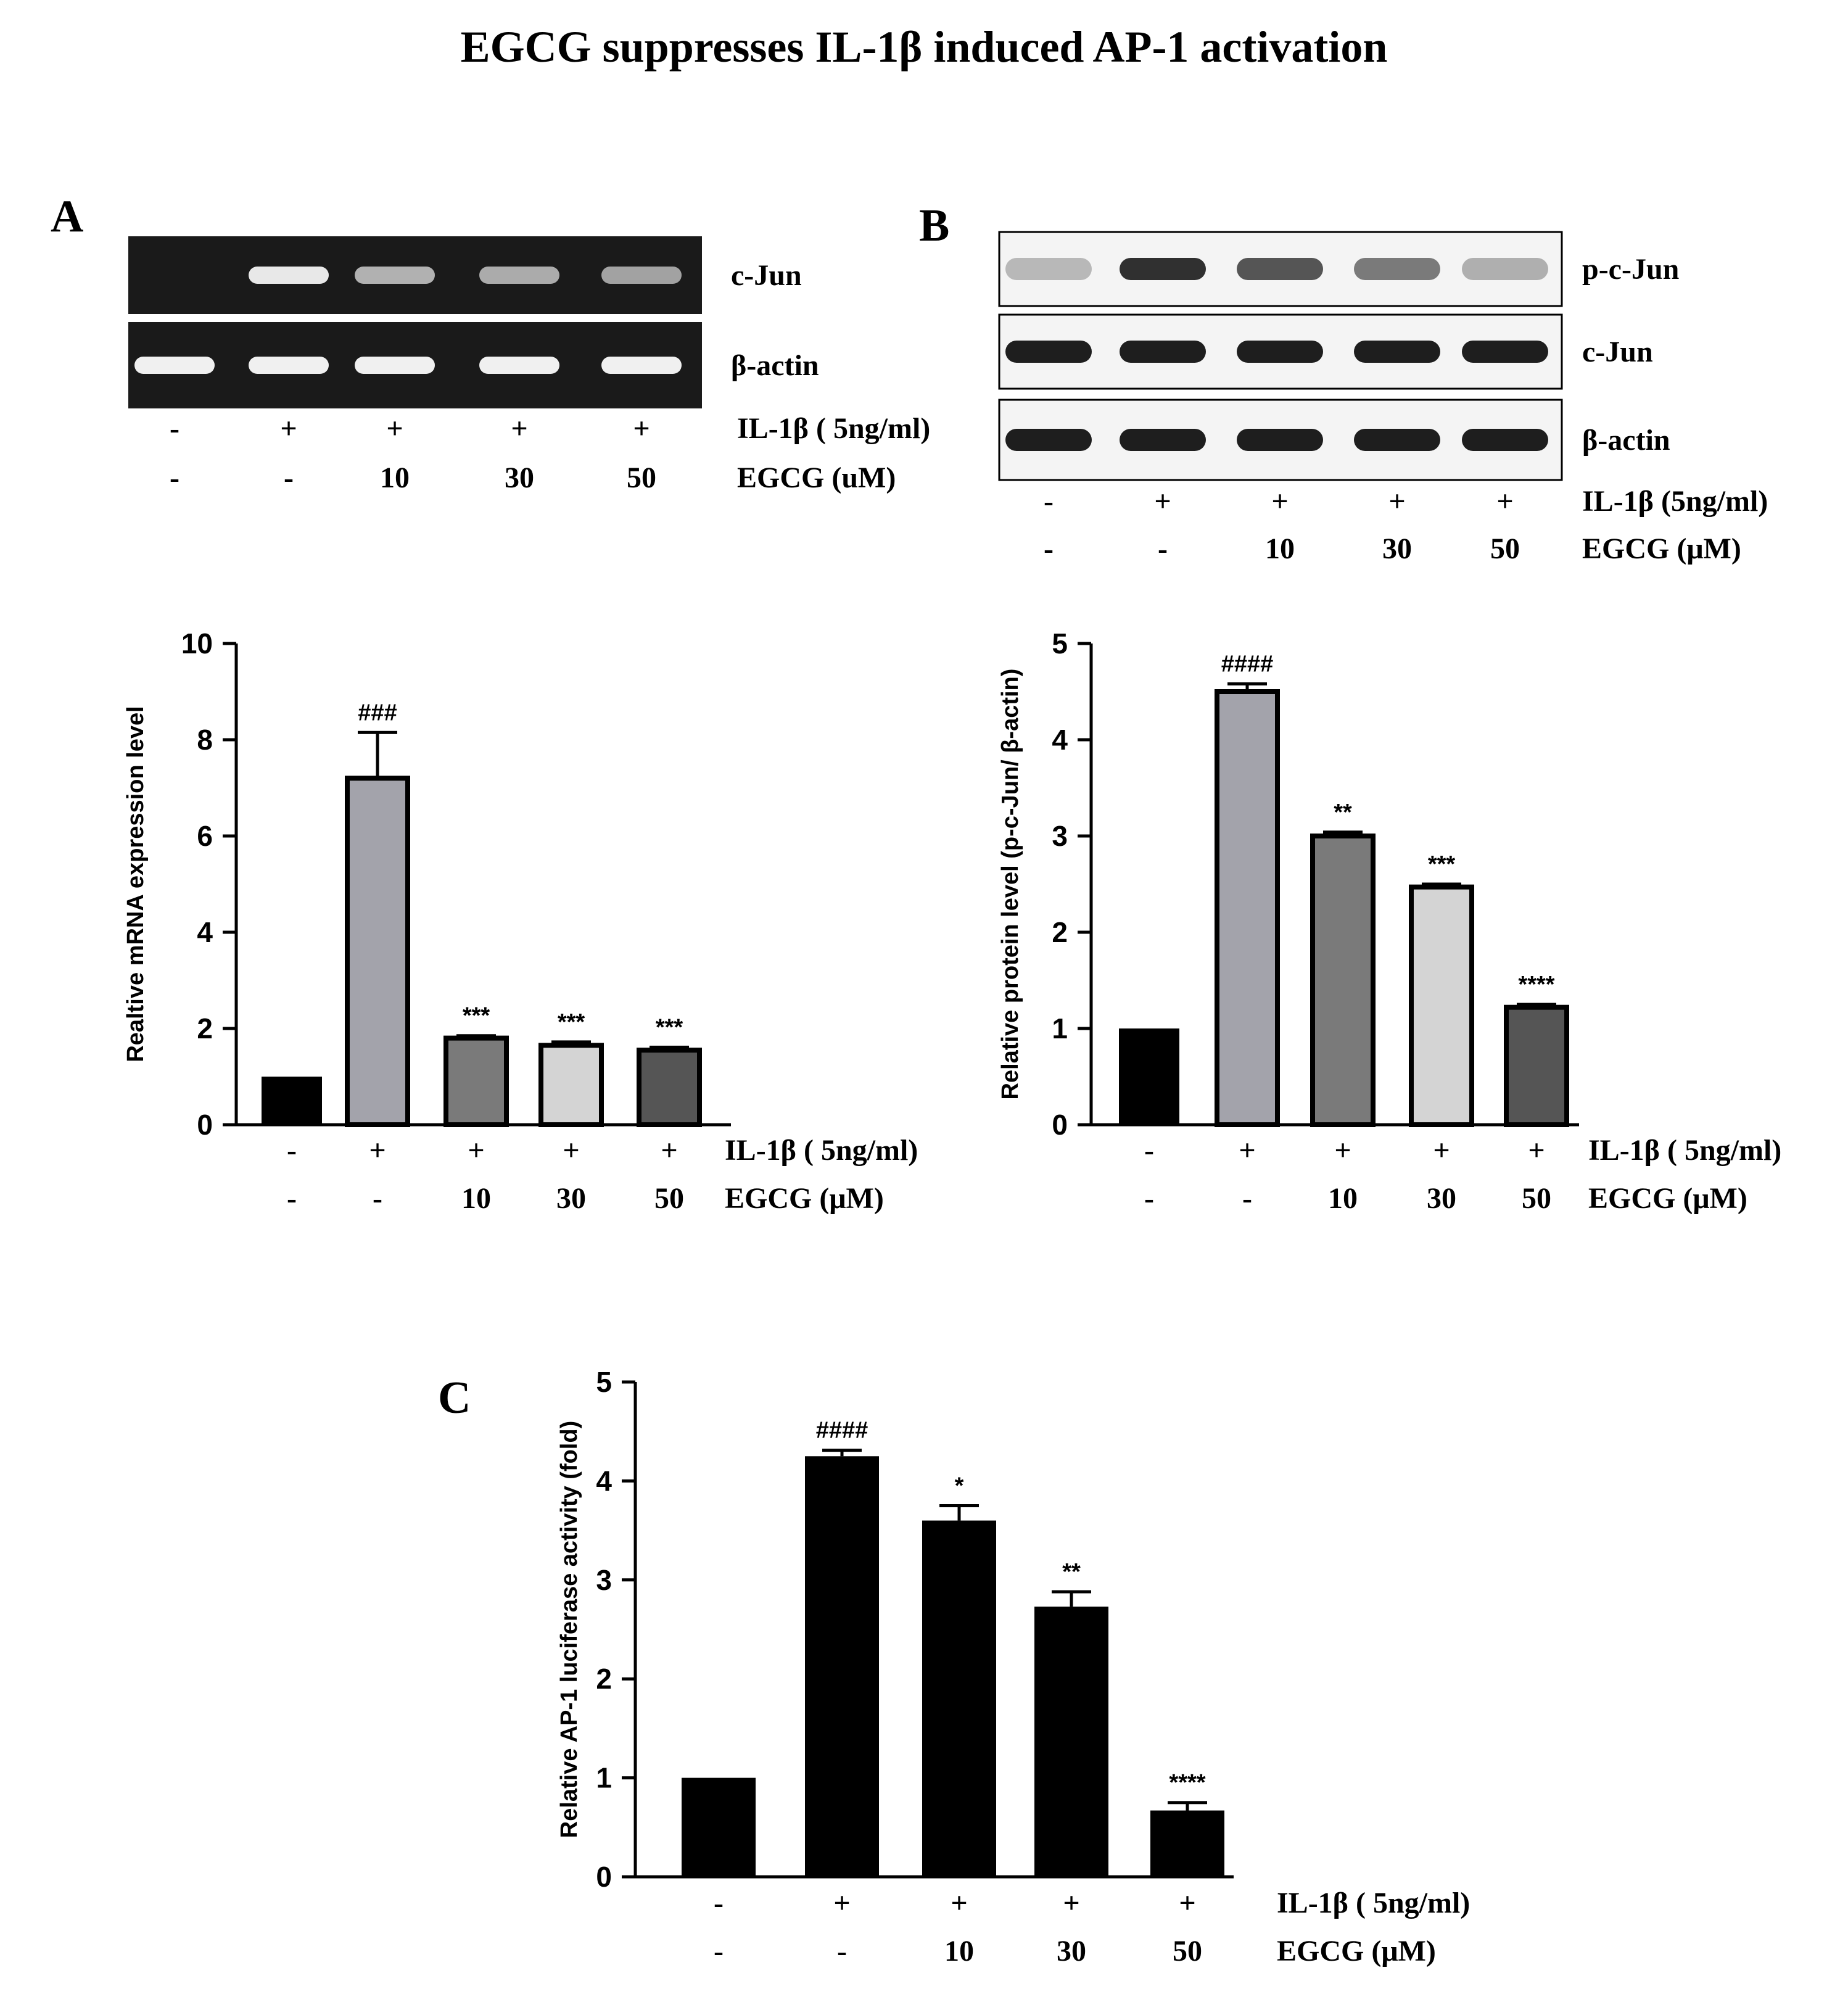 The width and height of the screenshot is (1848, 2015). What do you see at coordinates (1049, 501) in the screenshot?
I see `panel-b-il1b-sign: -` at bounding box center [1049, 501].